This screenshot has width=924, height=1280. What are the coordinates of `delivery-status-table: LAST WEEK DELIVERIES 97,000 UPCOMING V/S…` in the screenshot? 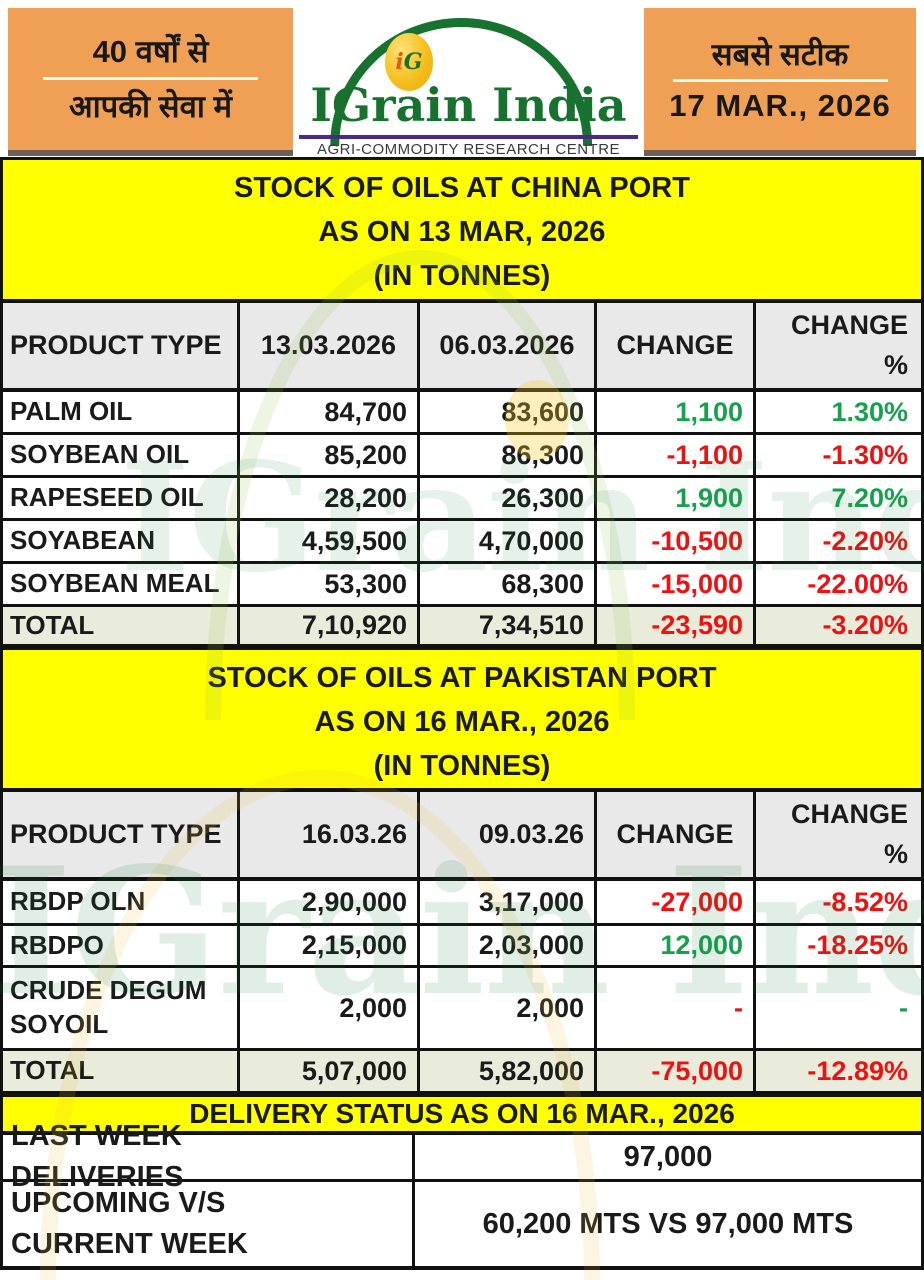 It's located at (462, 1195).